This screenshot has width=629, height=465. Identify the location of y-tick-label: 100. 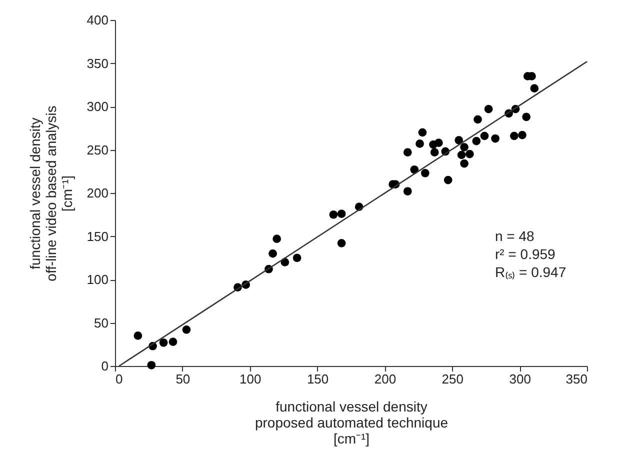
(97, 279).